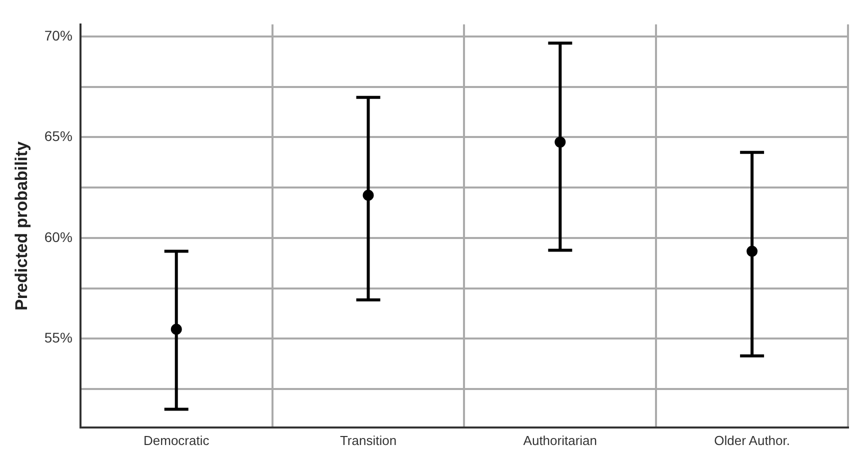 This screenshot has height=463, width=862. Describe the element at coordinates (21, 225) in the screenshot. I see `y-axis-title: Predicted probability` at that location.